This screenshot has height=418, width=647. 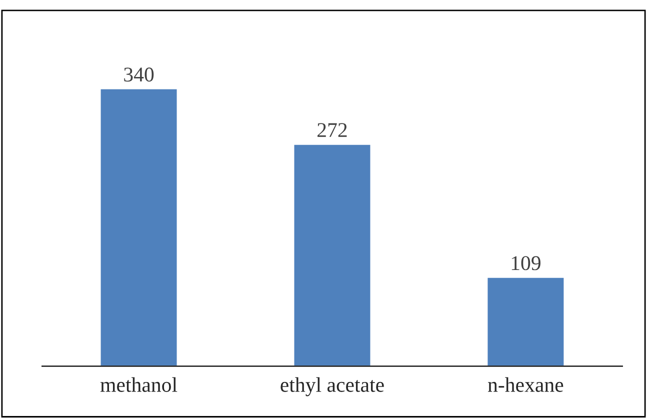 What do you see at coordinates (526, 384) in the screenshot?
I see `x-tick-label: n-hexane` at bounding box center [526, 384].